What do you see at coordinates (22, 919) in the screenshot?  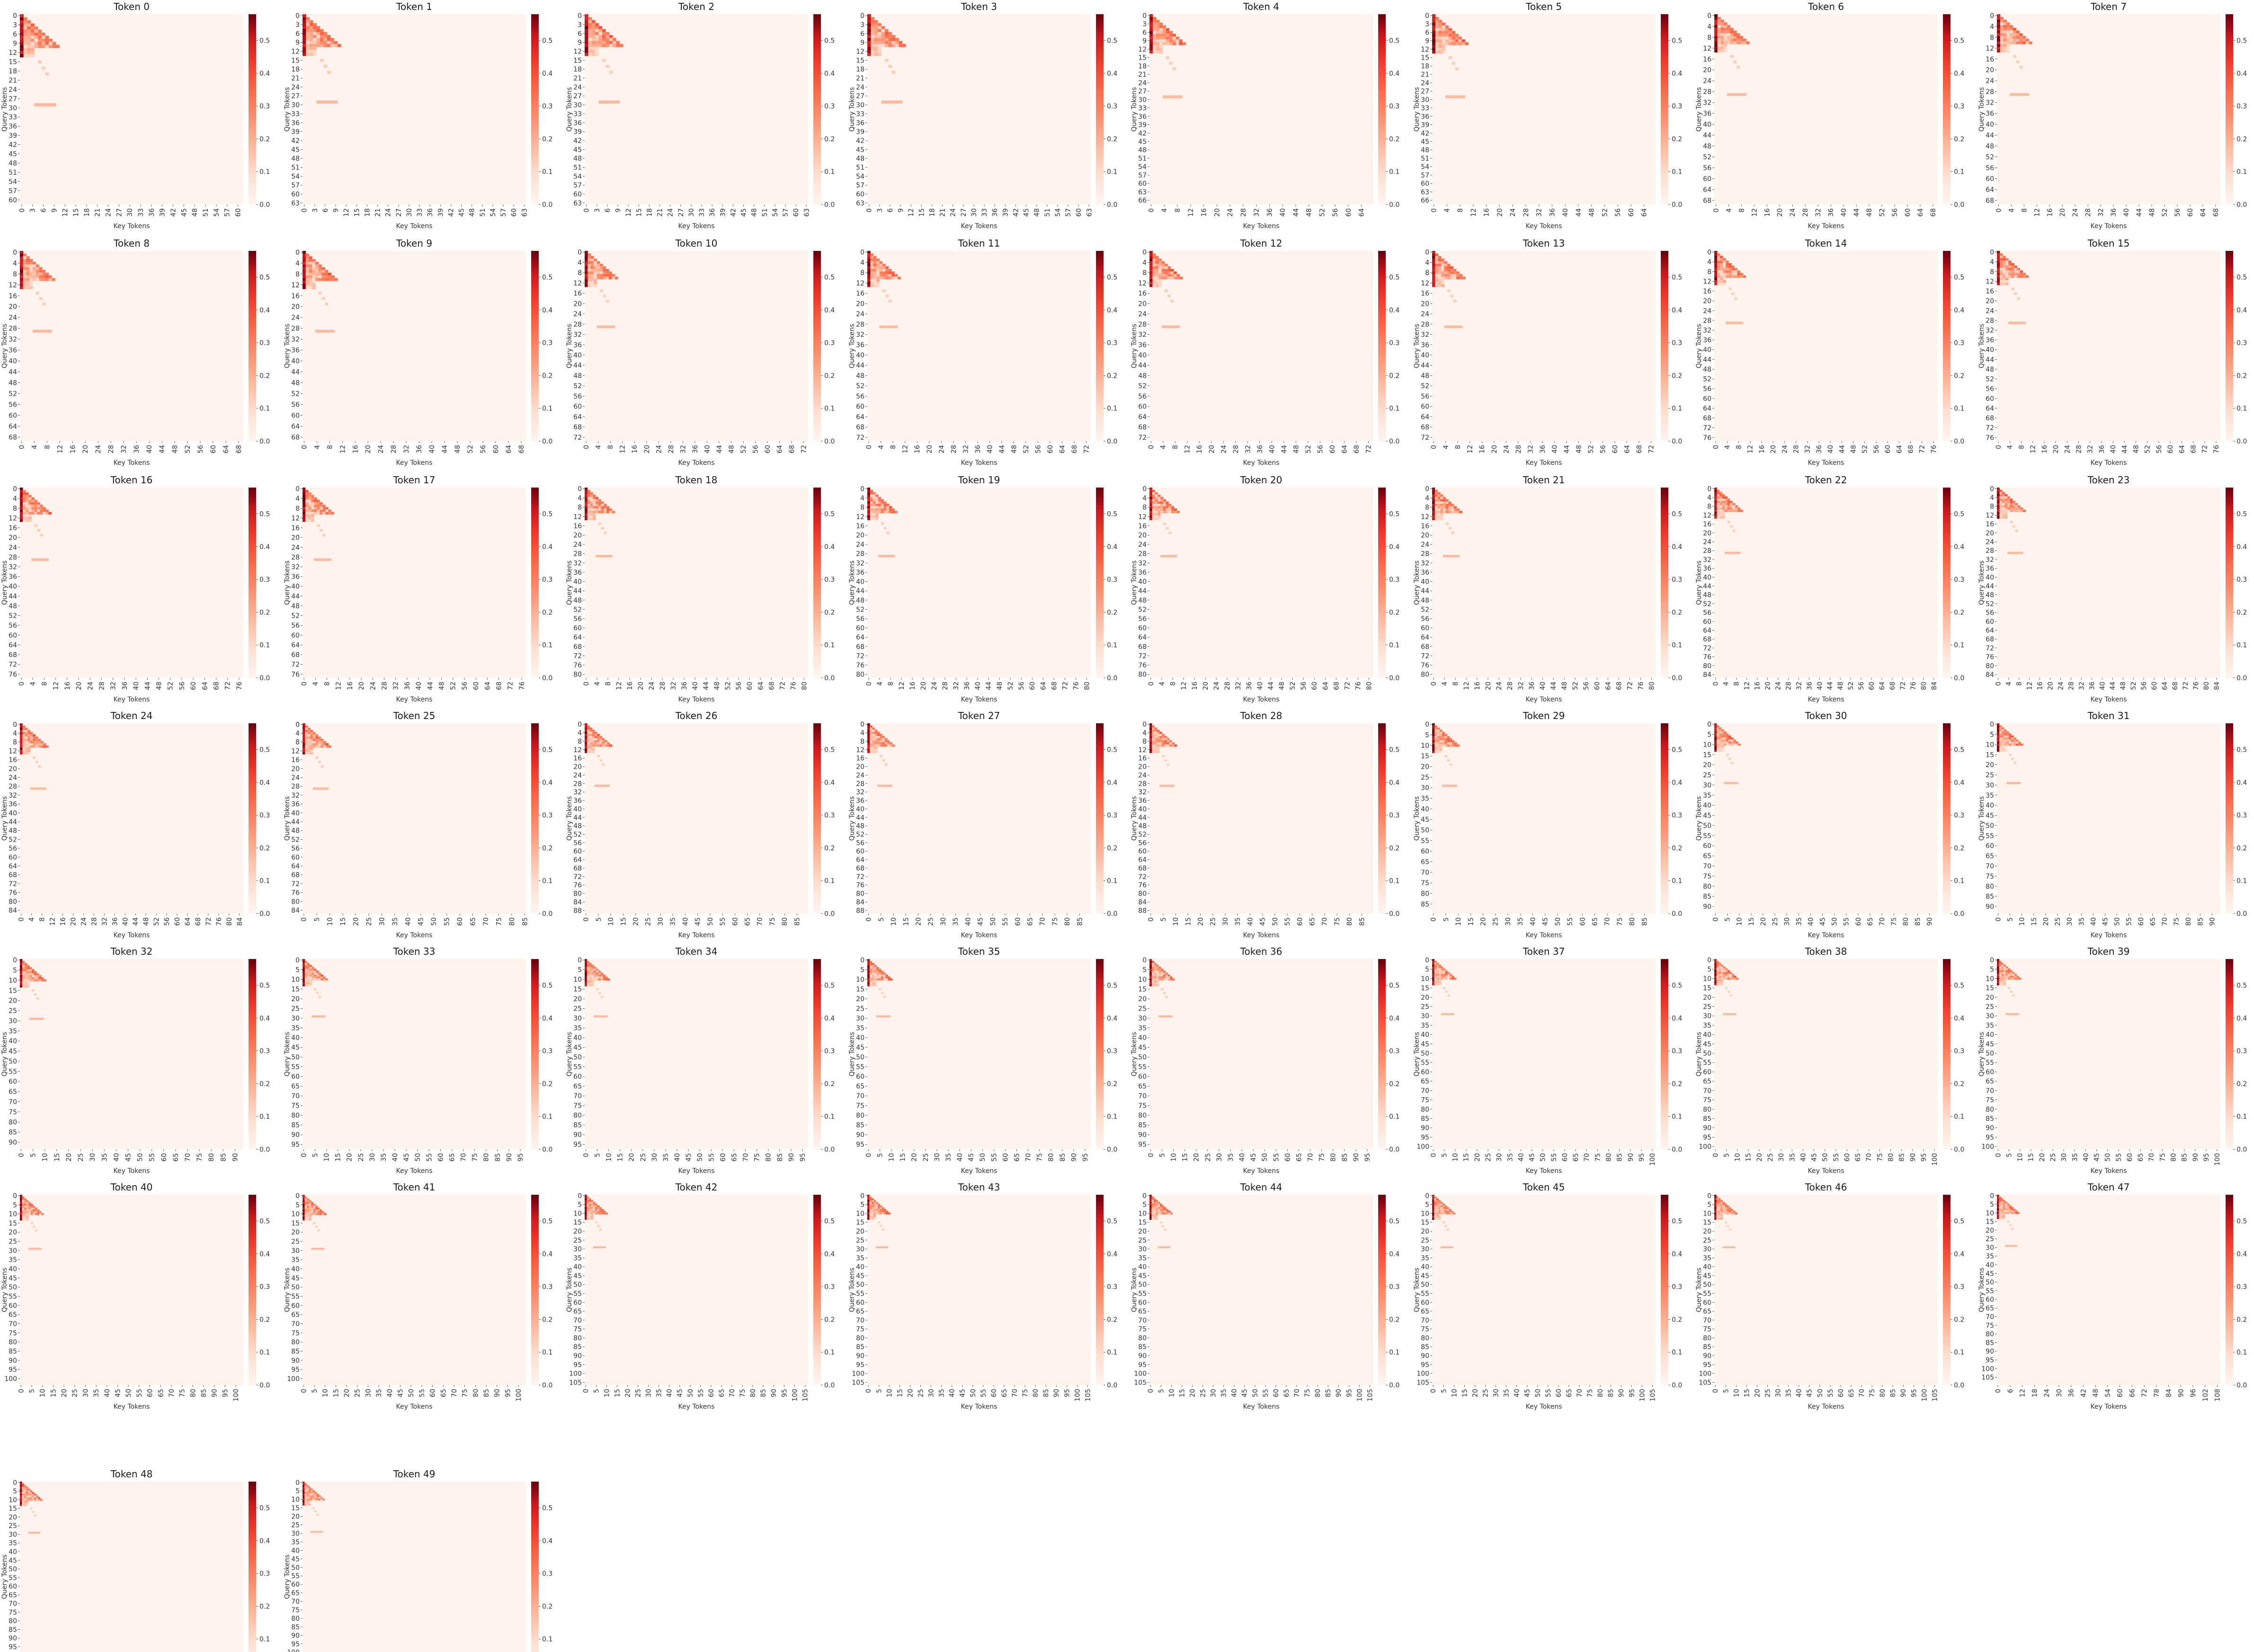 I see `x-tick-label: 0` at bounding box center [22, 919].